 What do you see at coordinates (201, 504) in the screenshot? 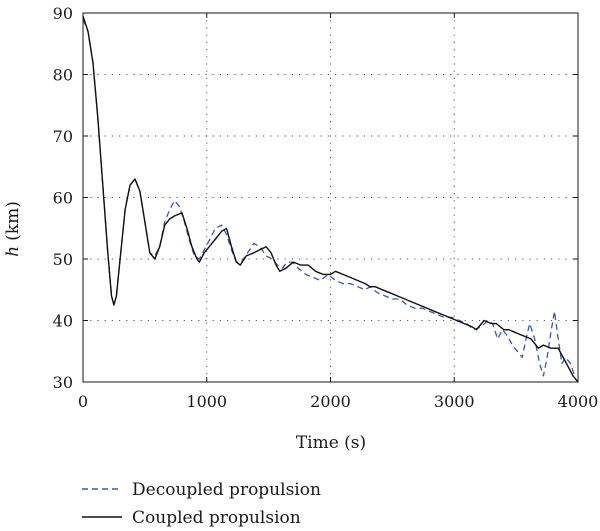
I see `legend: Decoupled propulsion Coupled propulsion` at bounding box center [201, 504].